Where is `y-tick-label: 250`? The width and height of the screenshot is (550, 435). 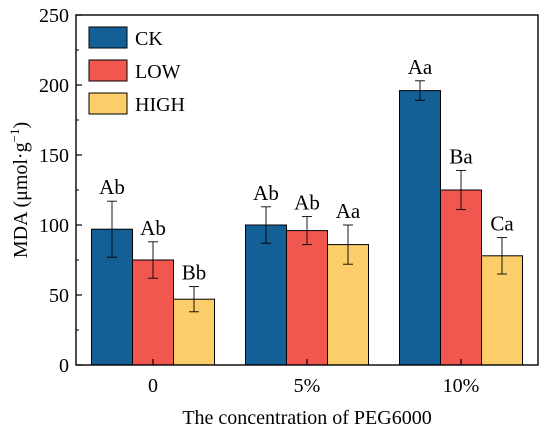
y-tick-label: 250 is located at coordinates (54, 16).